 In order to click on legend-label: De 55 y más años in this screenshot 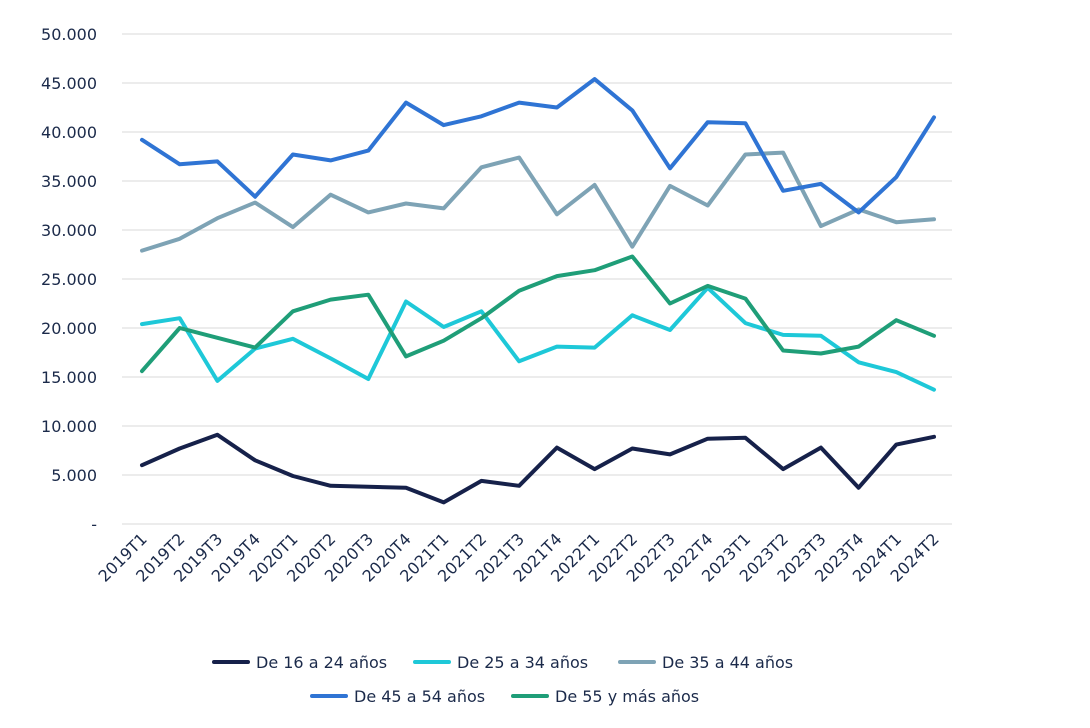, I will do `click(627, 696)`.